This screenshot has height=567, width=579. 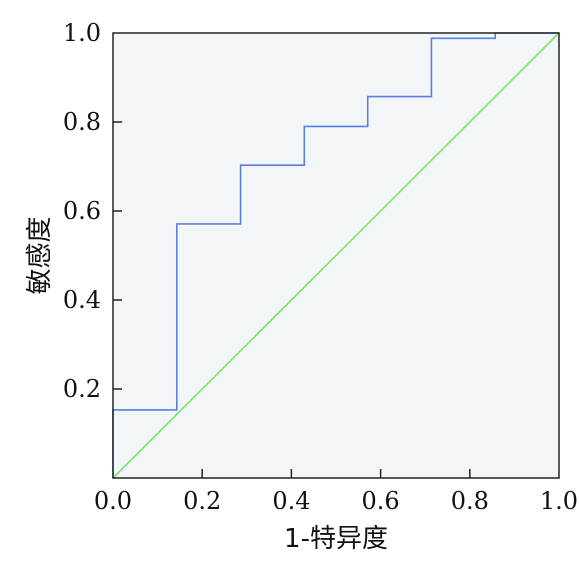 What do you see at coordinates (82, 389) in the screenshot?
I see `y-tick-label: 0.2` at bounding box center [82, 389].